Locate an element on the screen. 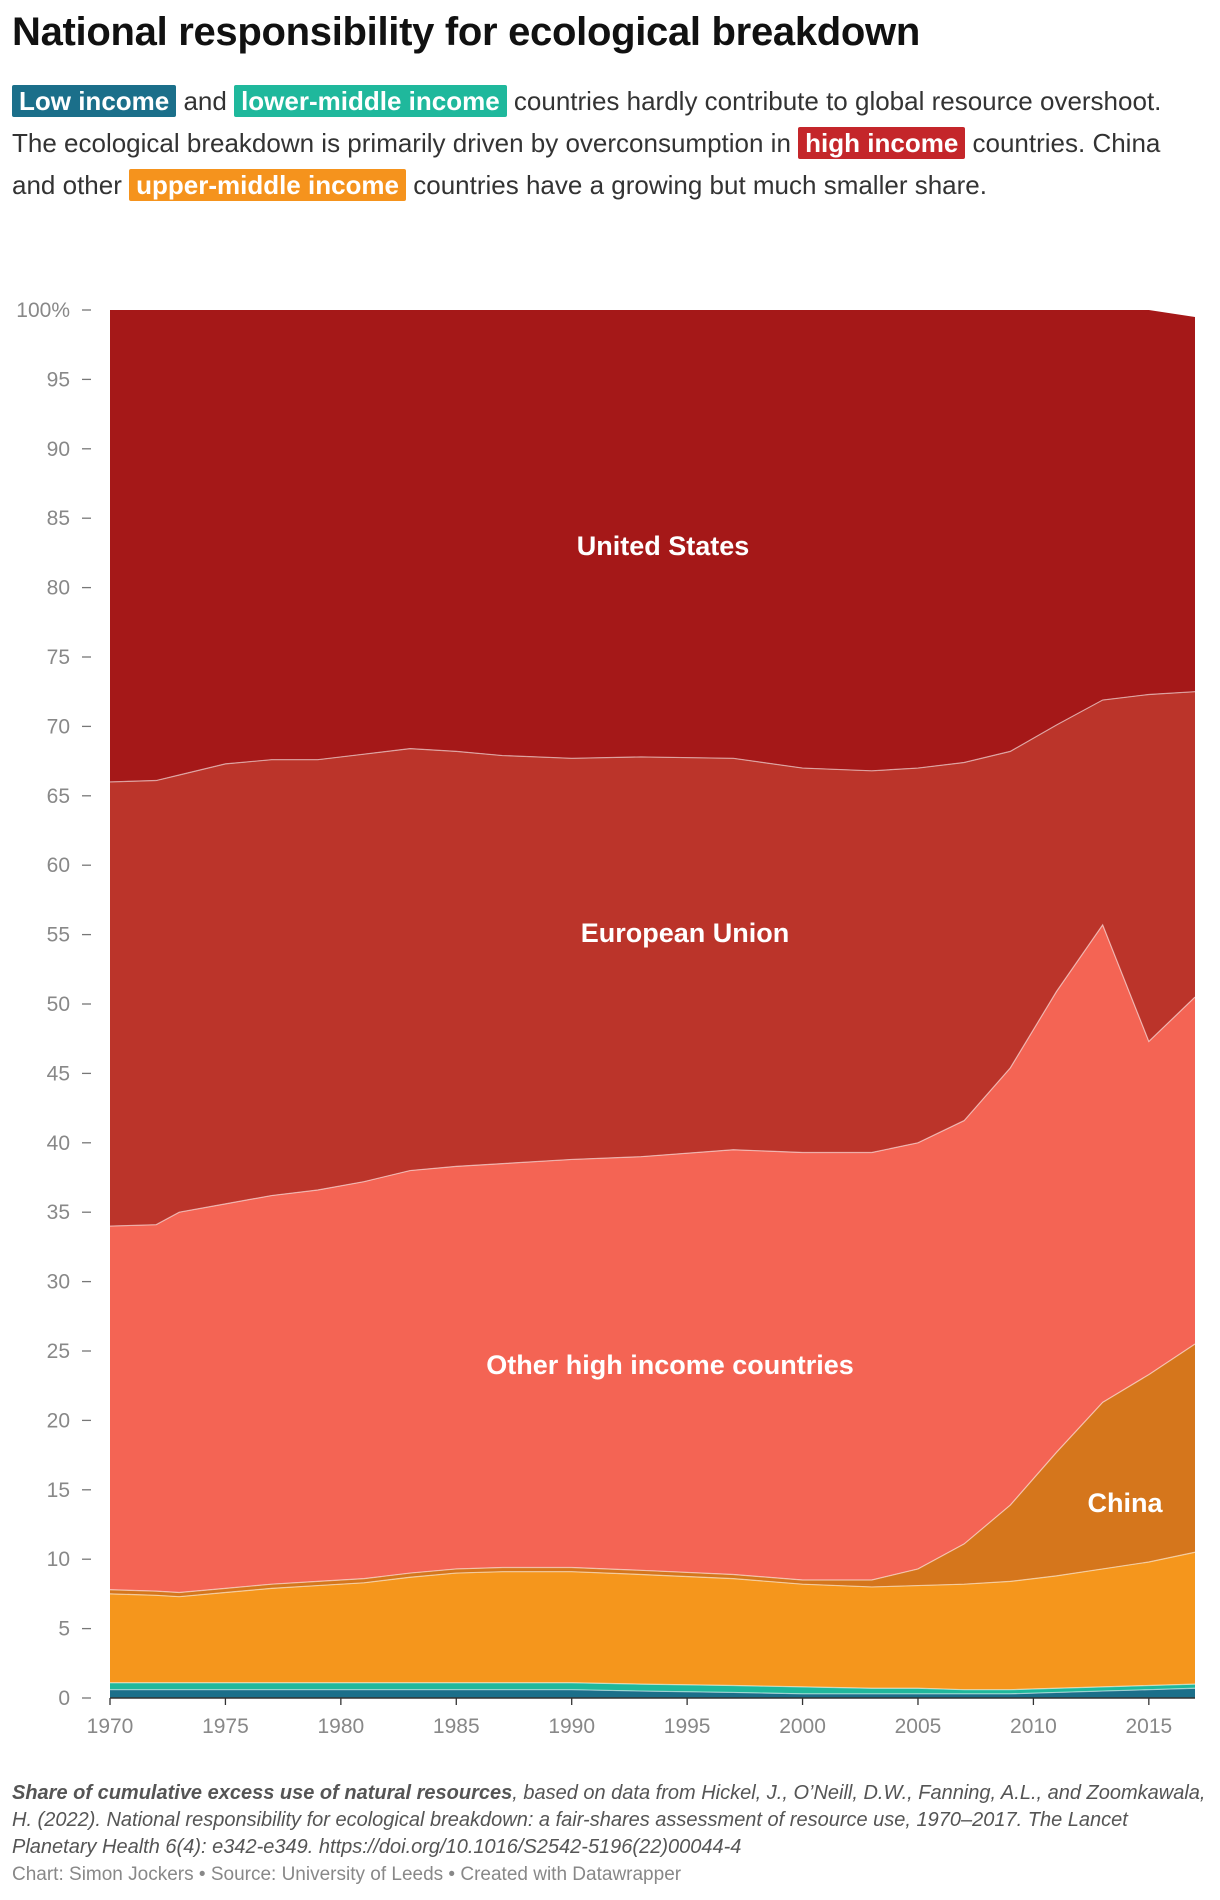 This screenshot has height=1900, width=1220. x-tick-label: 1975 is located at coordinates (225, 1726).